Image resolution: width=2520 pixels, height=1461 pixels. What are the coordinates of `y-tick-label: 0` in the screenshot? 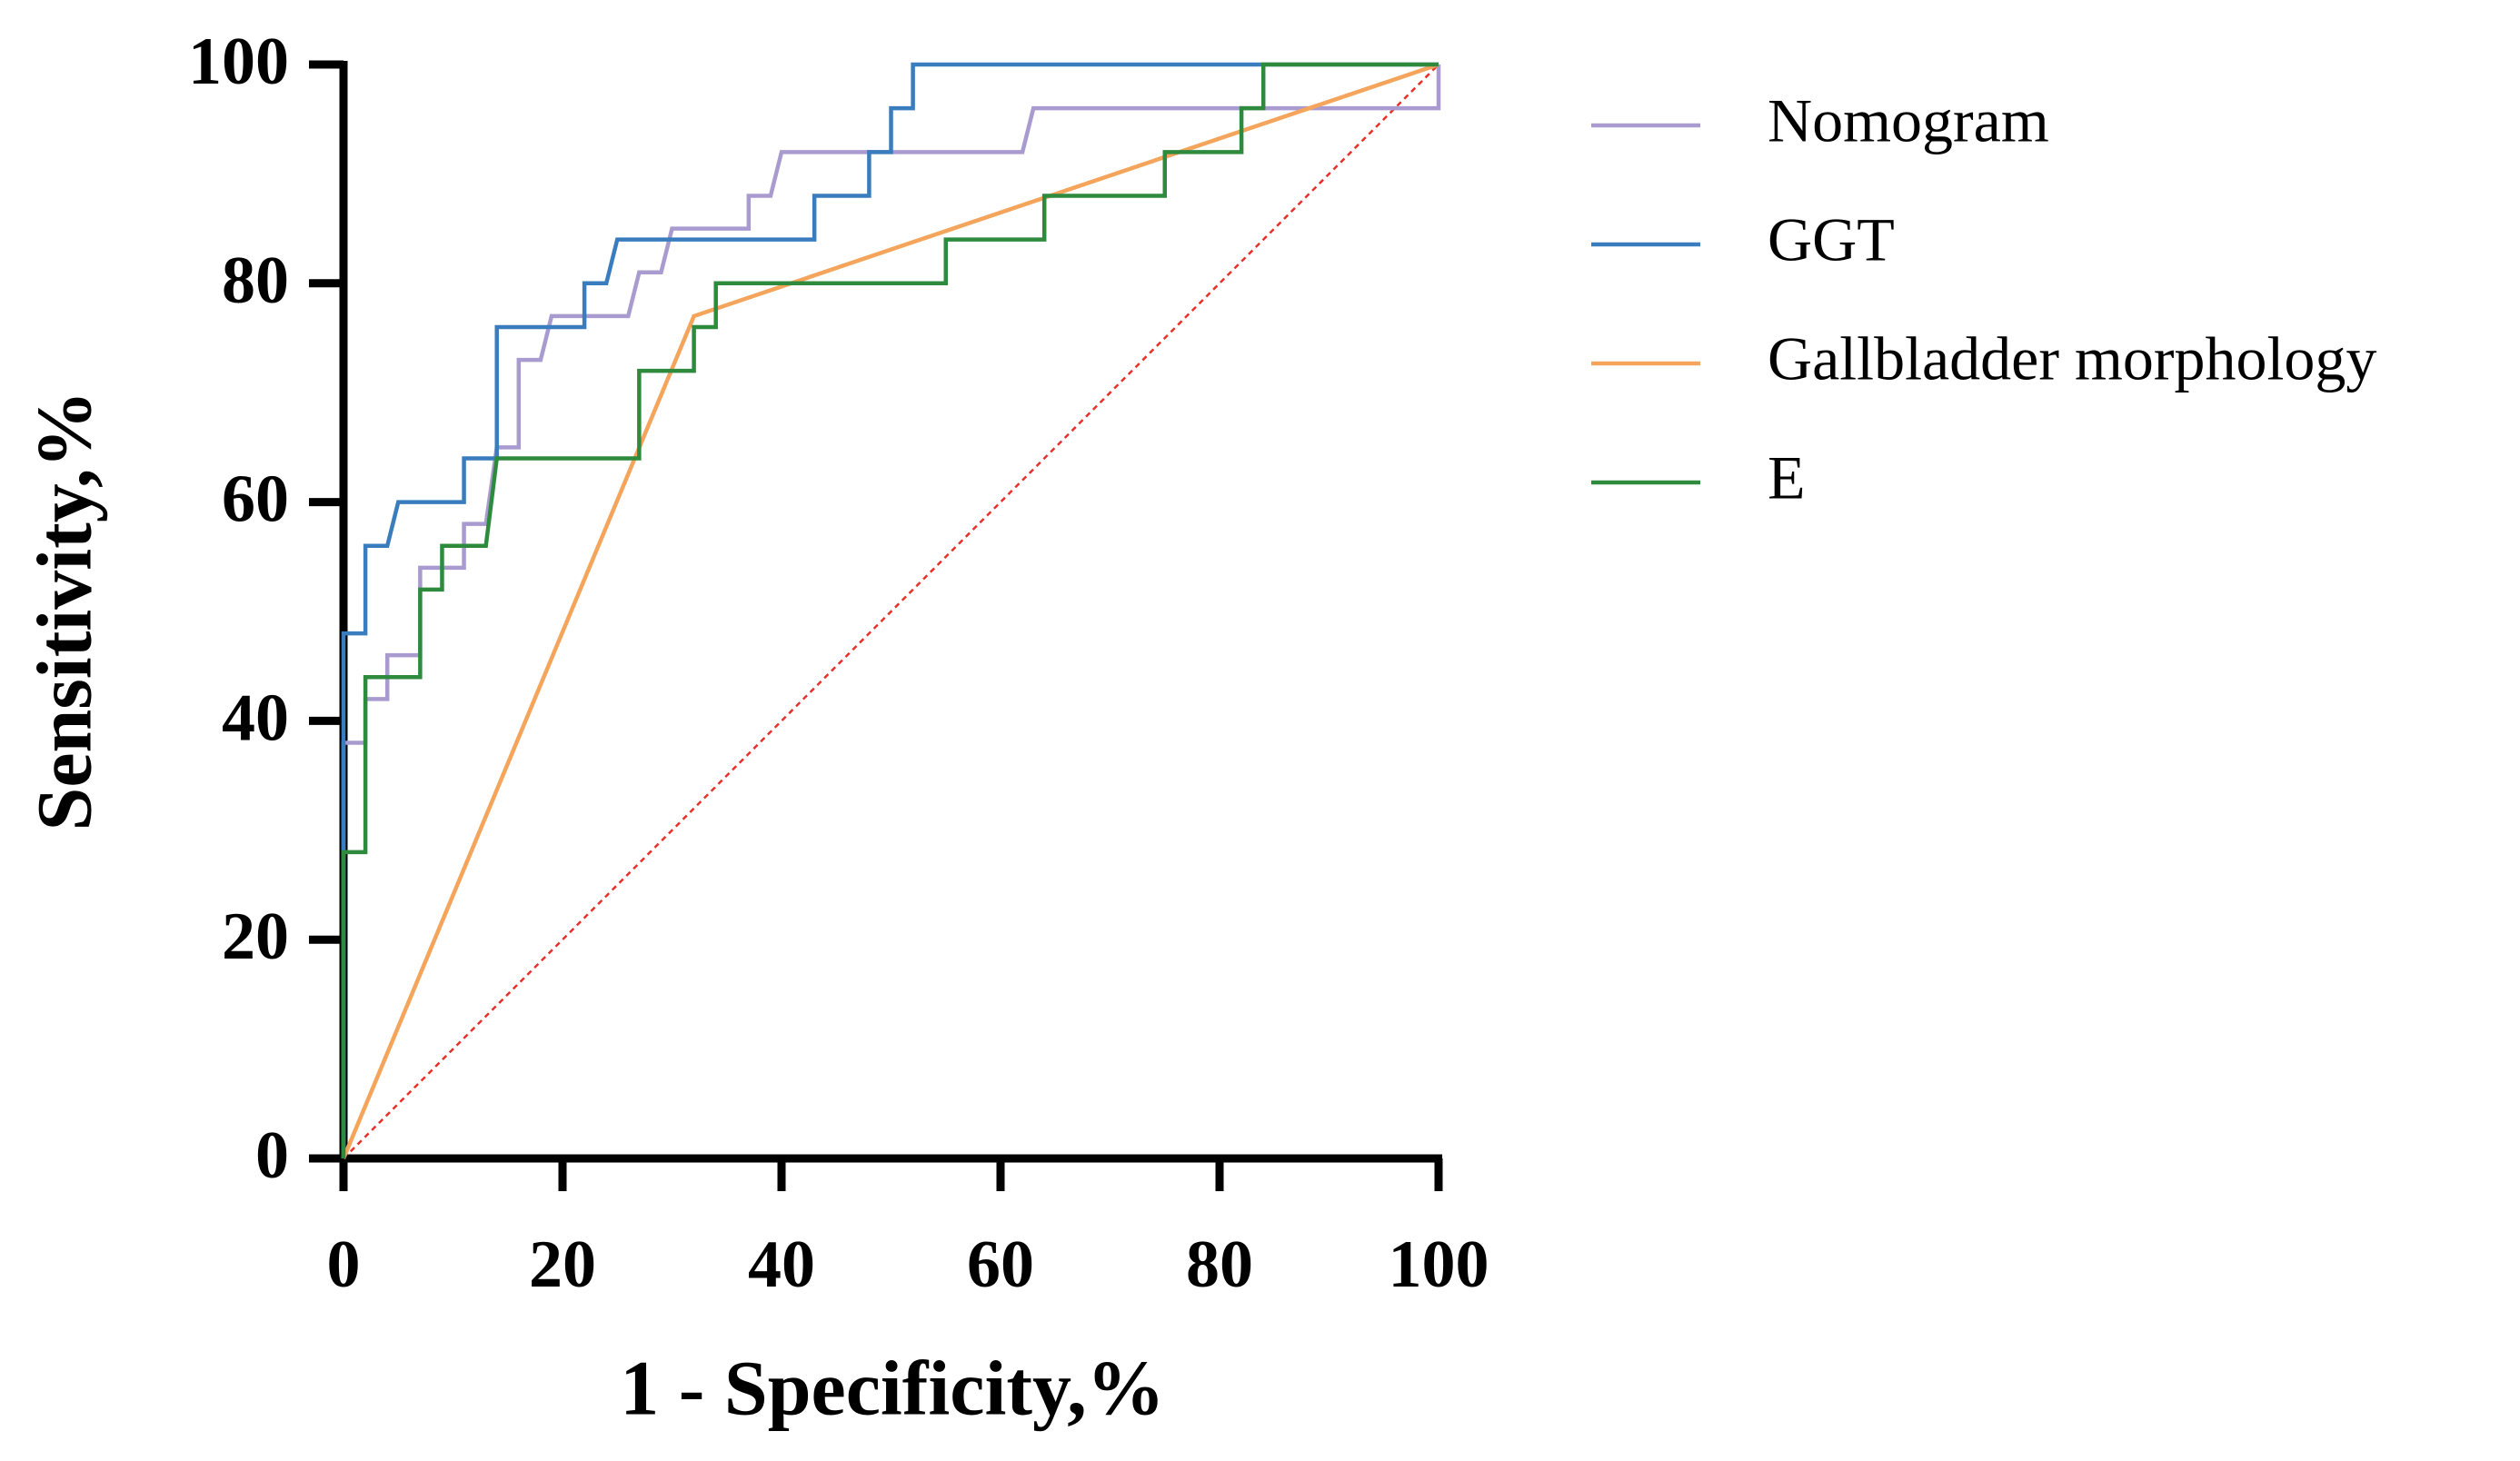 It's located at (272, 1156).